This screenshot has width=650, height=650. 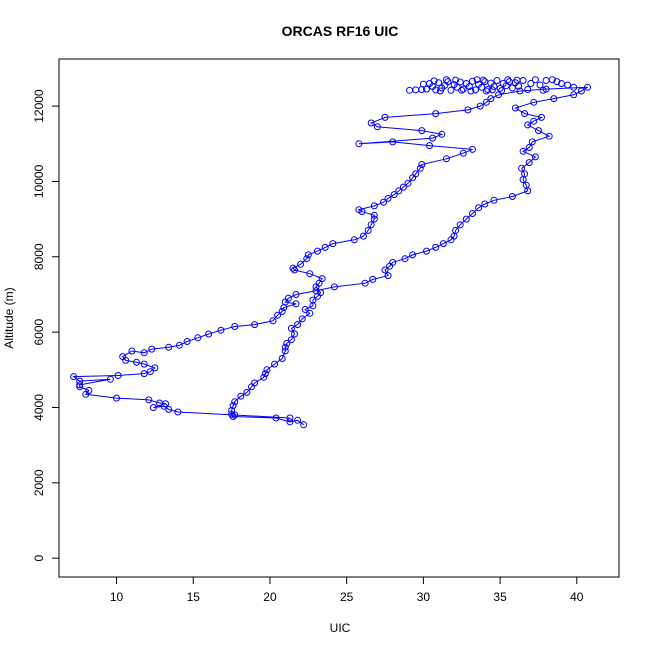 I want to click on x-tick-label: 15, so click(x=194, y=597).